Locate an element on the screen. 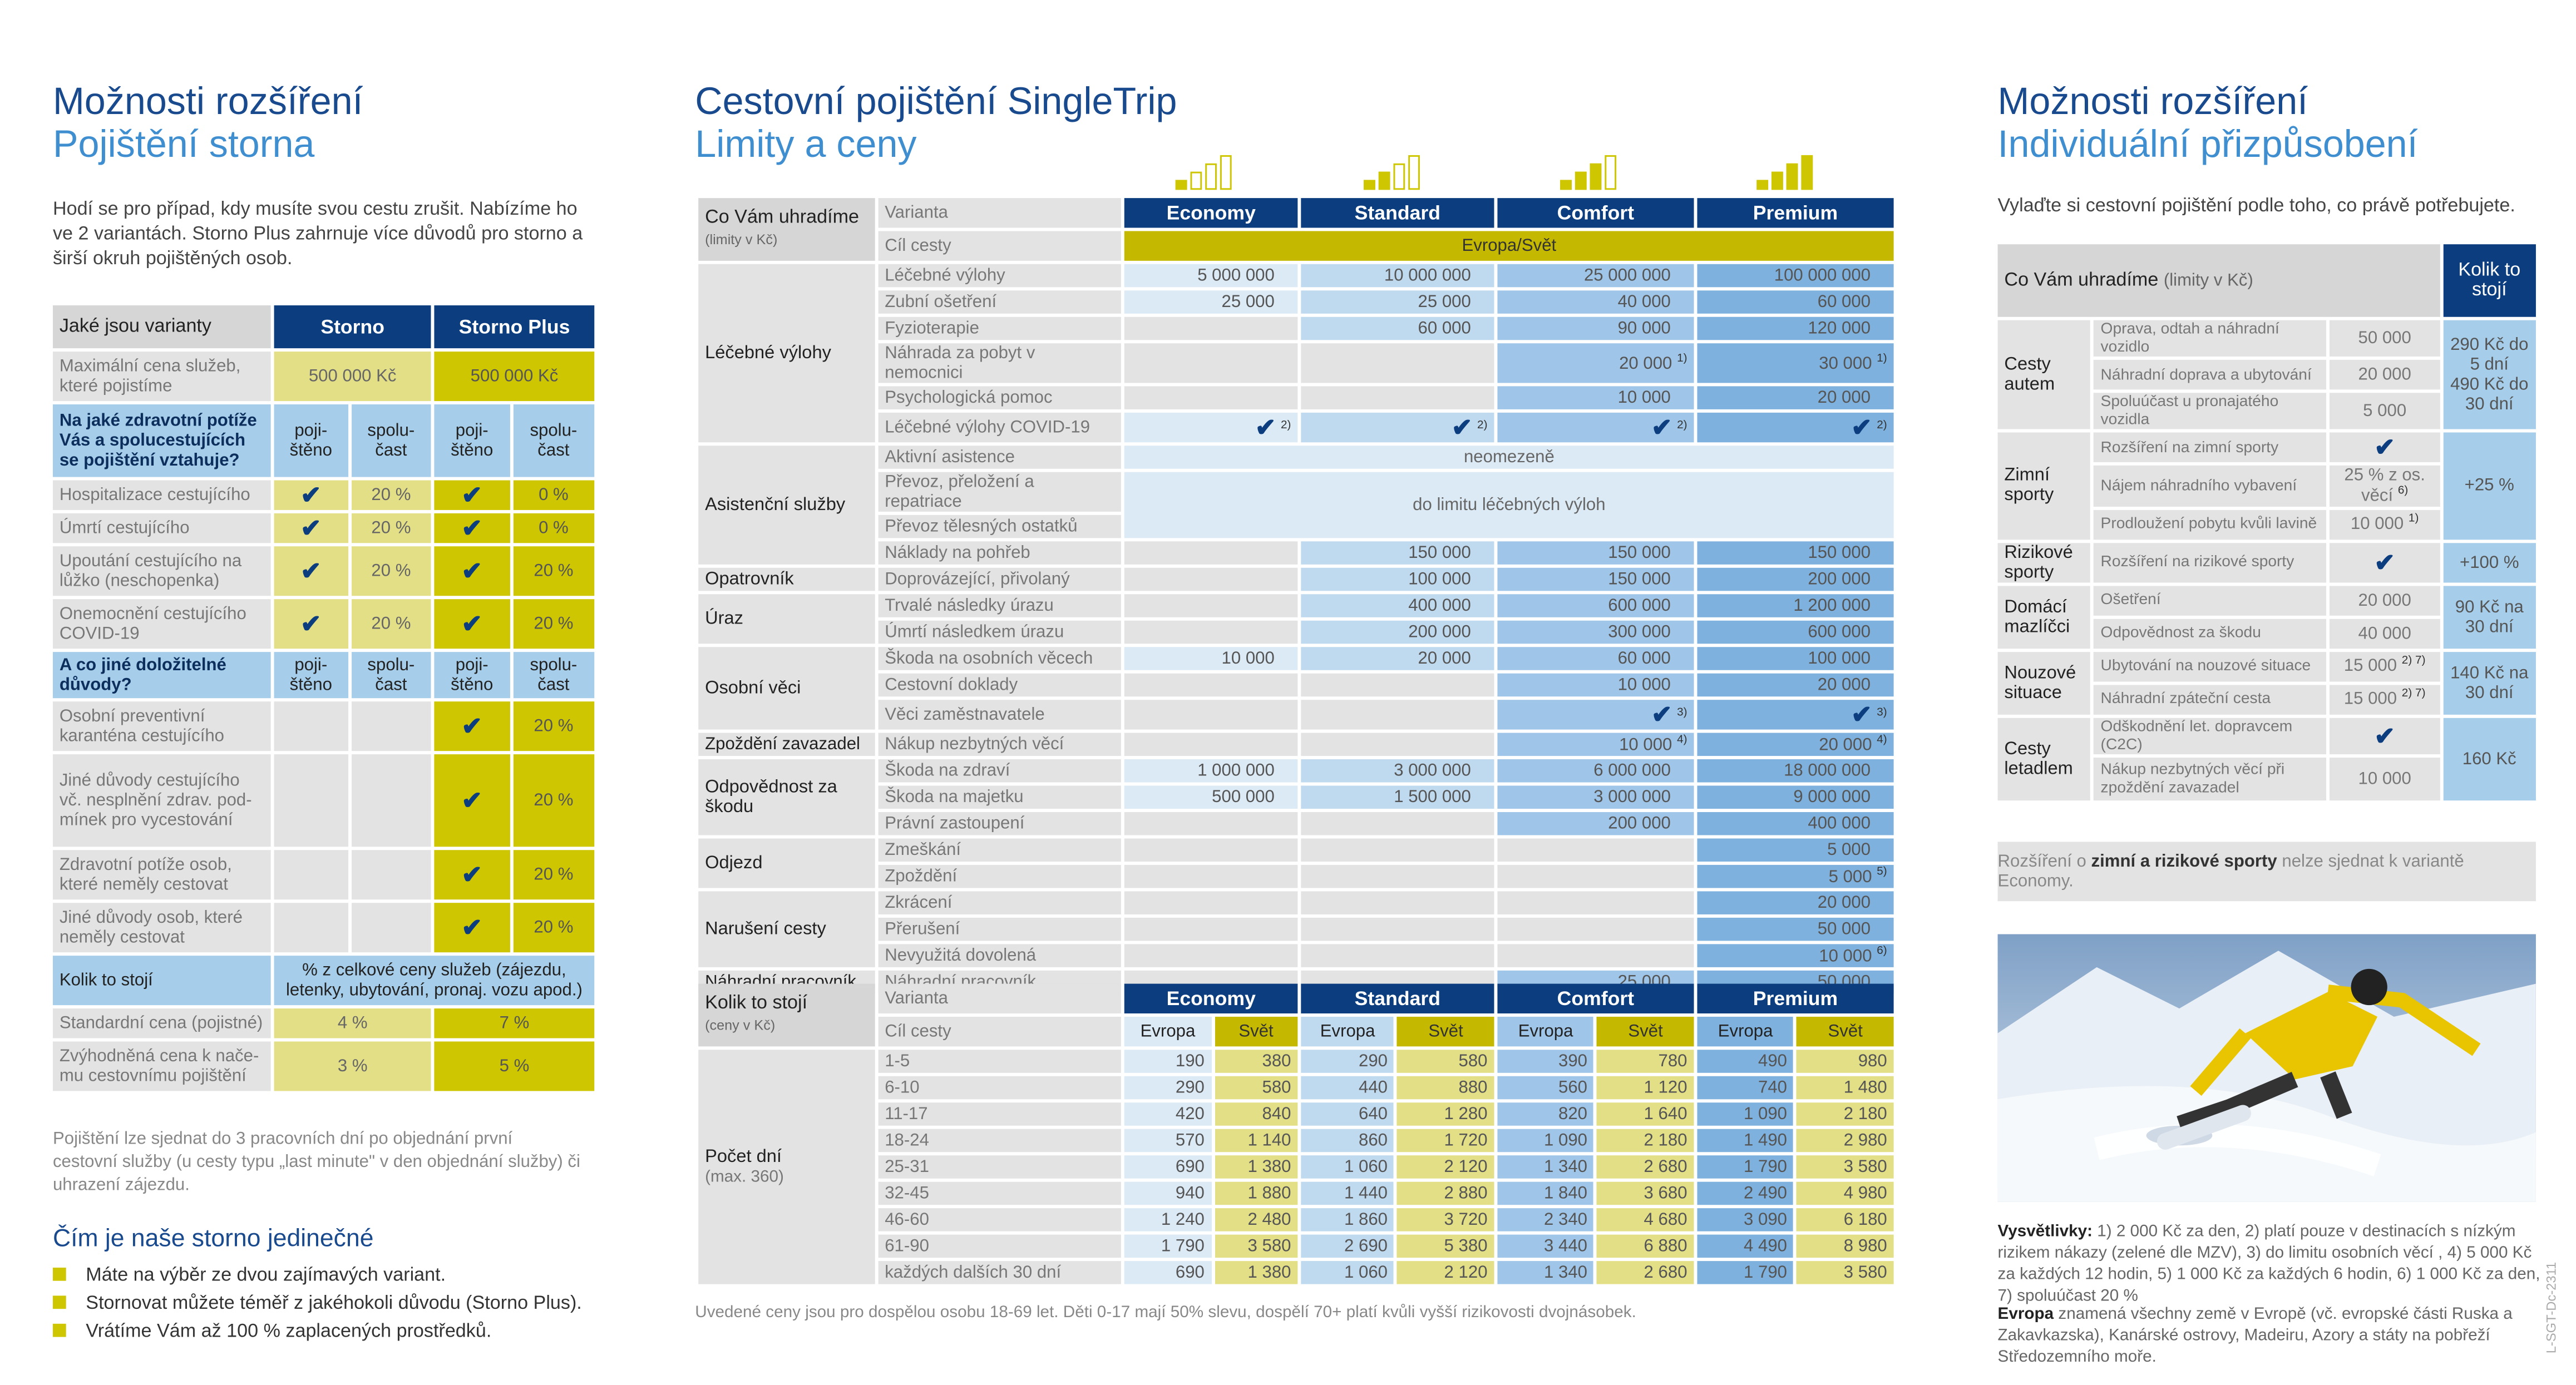 The image size is (2576, 1385). group-opatrovnik: Opatrovník is located at coordinates (786, 579).